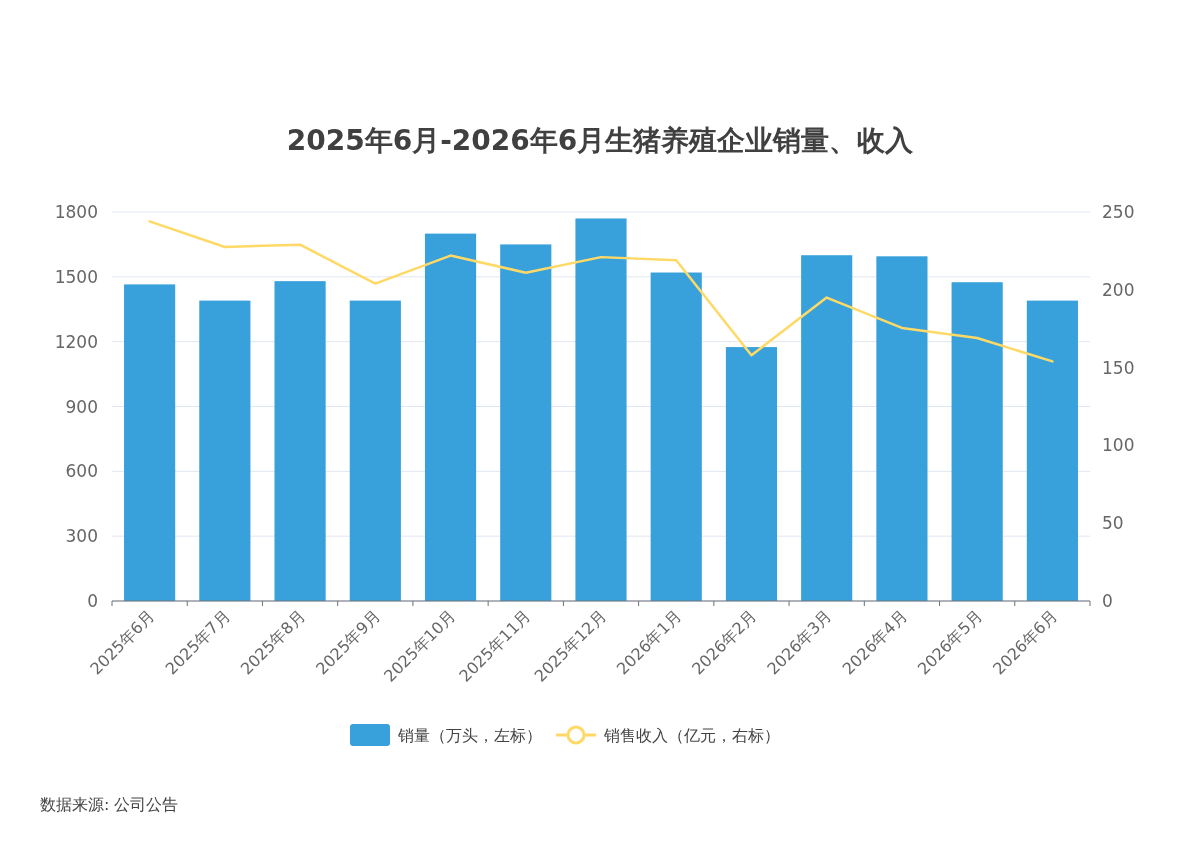 The width and height of the screenshot is (1200, 848). What do you see at coordinates (81, 536) in the screenshot?
I see `y-tick-label: 300` at bounding box center [81, 536].